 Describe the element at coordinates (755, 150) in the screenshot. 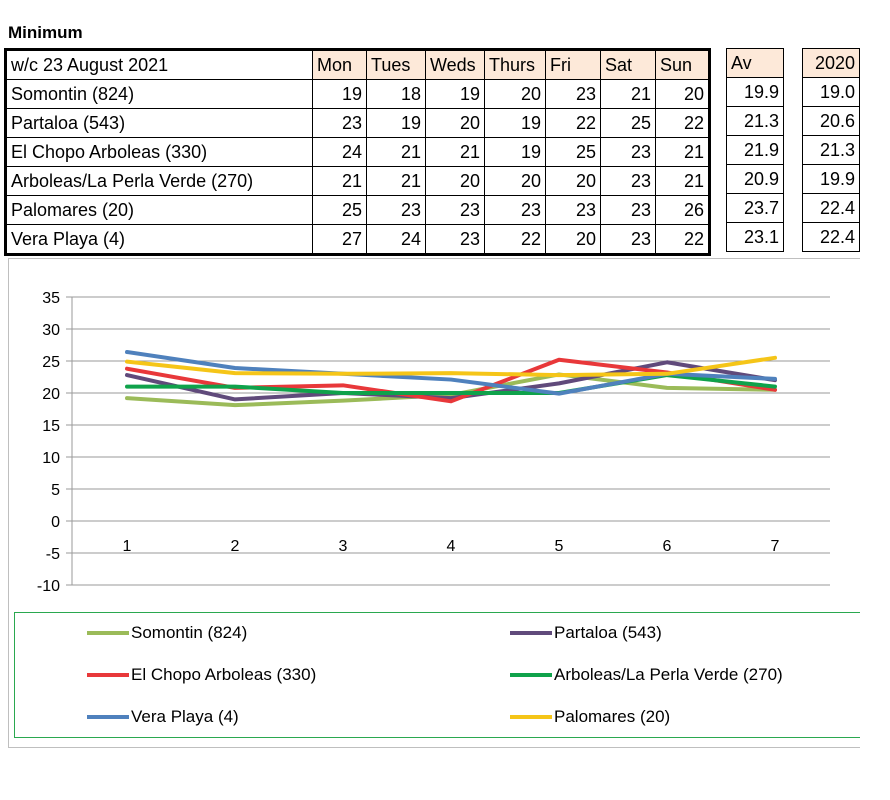

I see `average-table: Av 19.9 21.3 21.9 20.9 23.7 23.1` at that location.